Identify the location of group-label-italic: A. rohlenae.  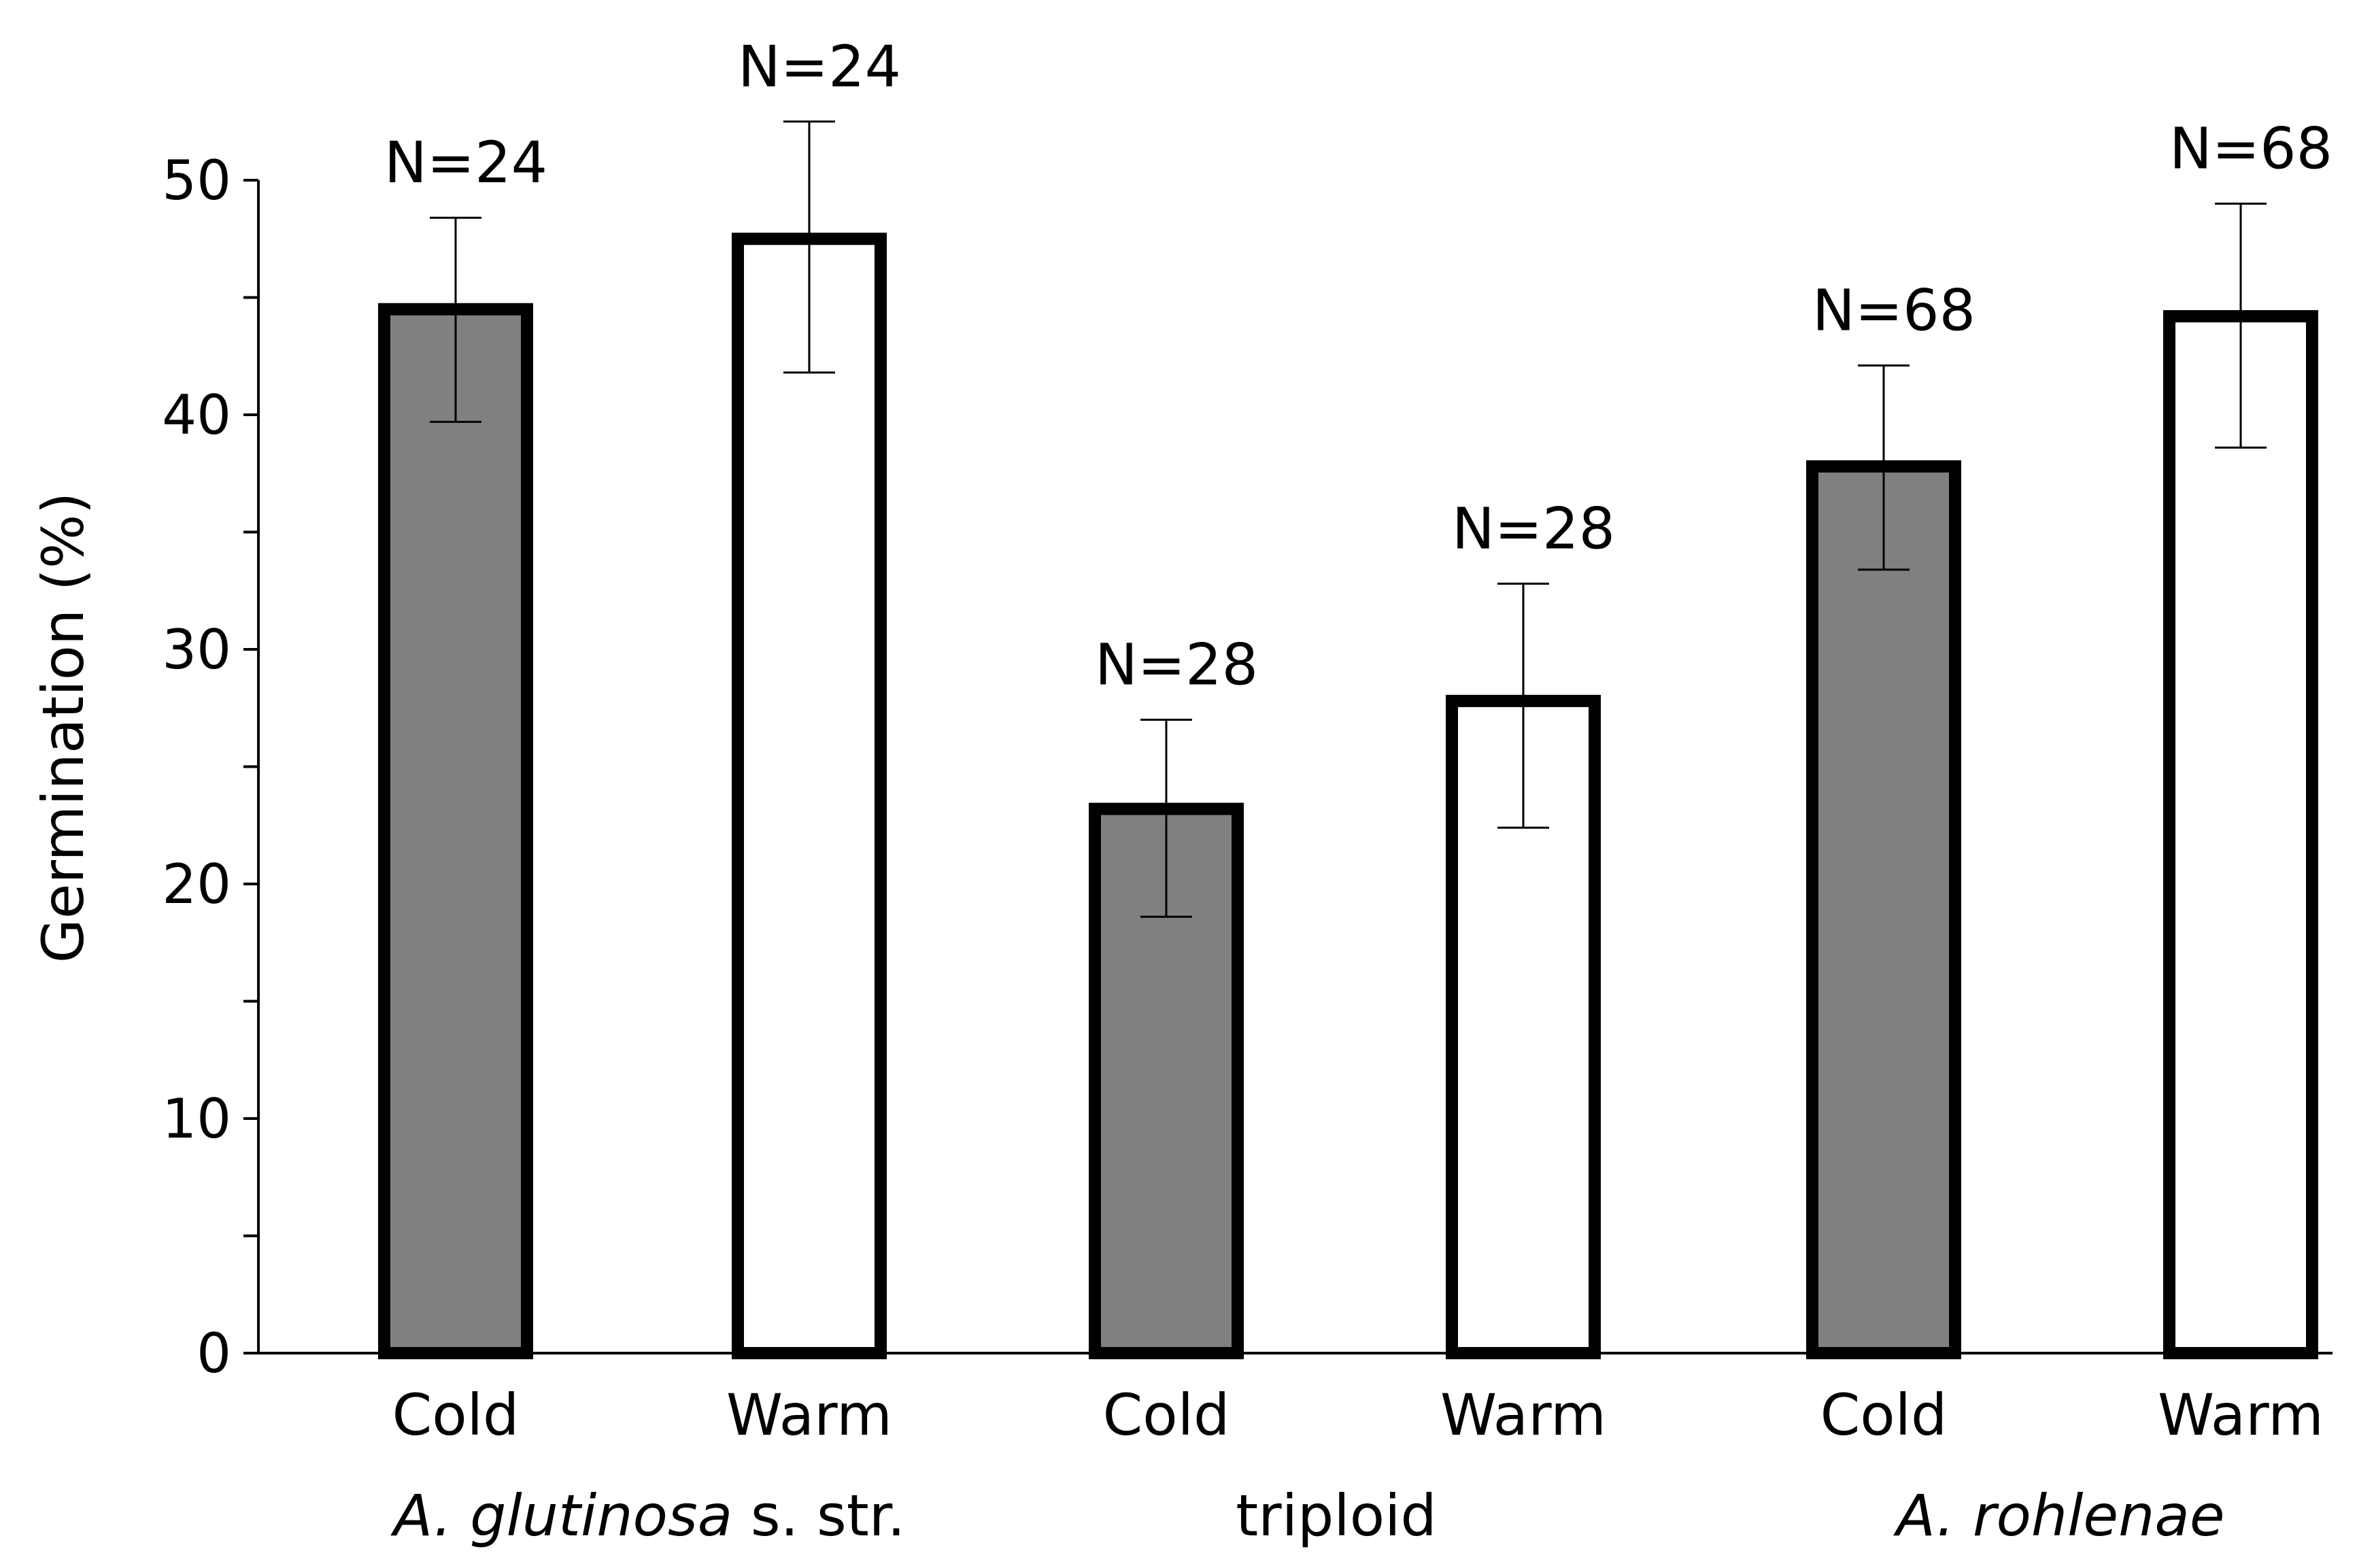
(2059, 1515).